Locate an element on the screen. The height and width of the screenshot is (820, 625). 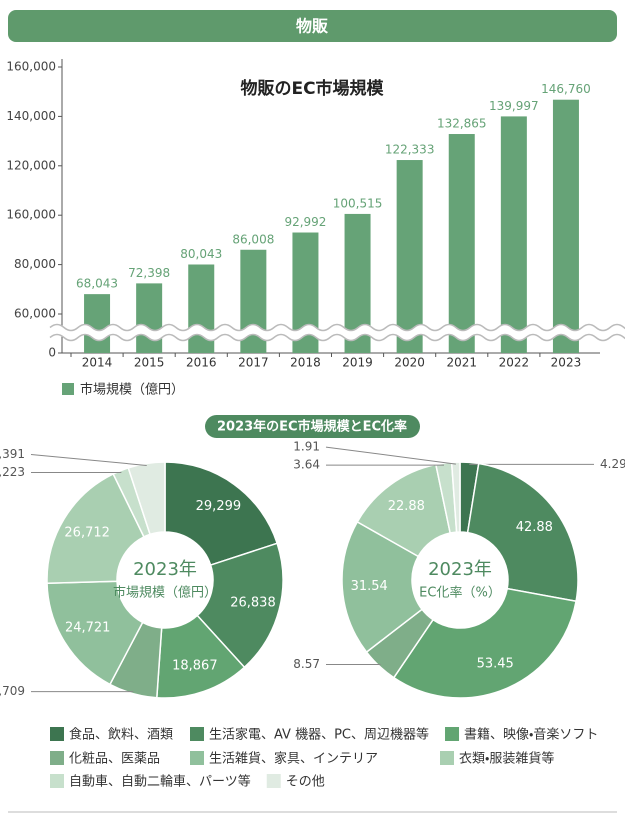
data-label: 31.54 is located at coordinates (369, 586).